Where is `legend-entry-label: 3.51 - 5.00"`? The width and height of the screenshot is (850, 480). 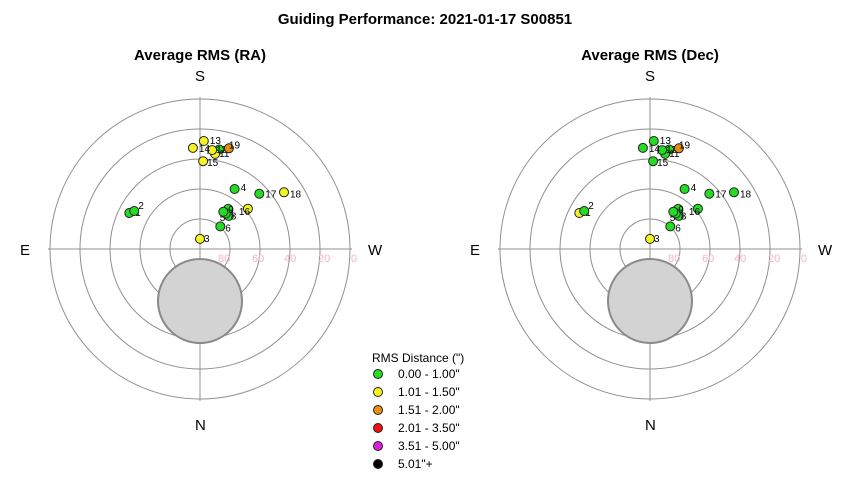 legend-entry-label: 3.51 - 5.00" is located at coordinates (429, 446).